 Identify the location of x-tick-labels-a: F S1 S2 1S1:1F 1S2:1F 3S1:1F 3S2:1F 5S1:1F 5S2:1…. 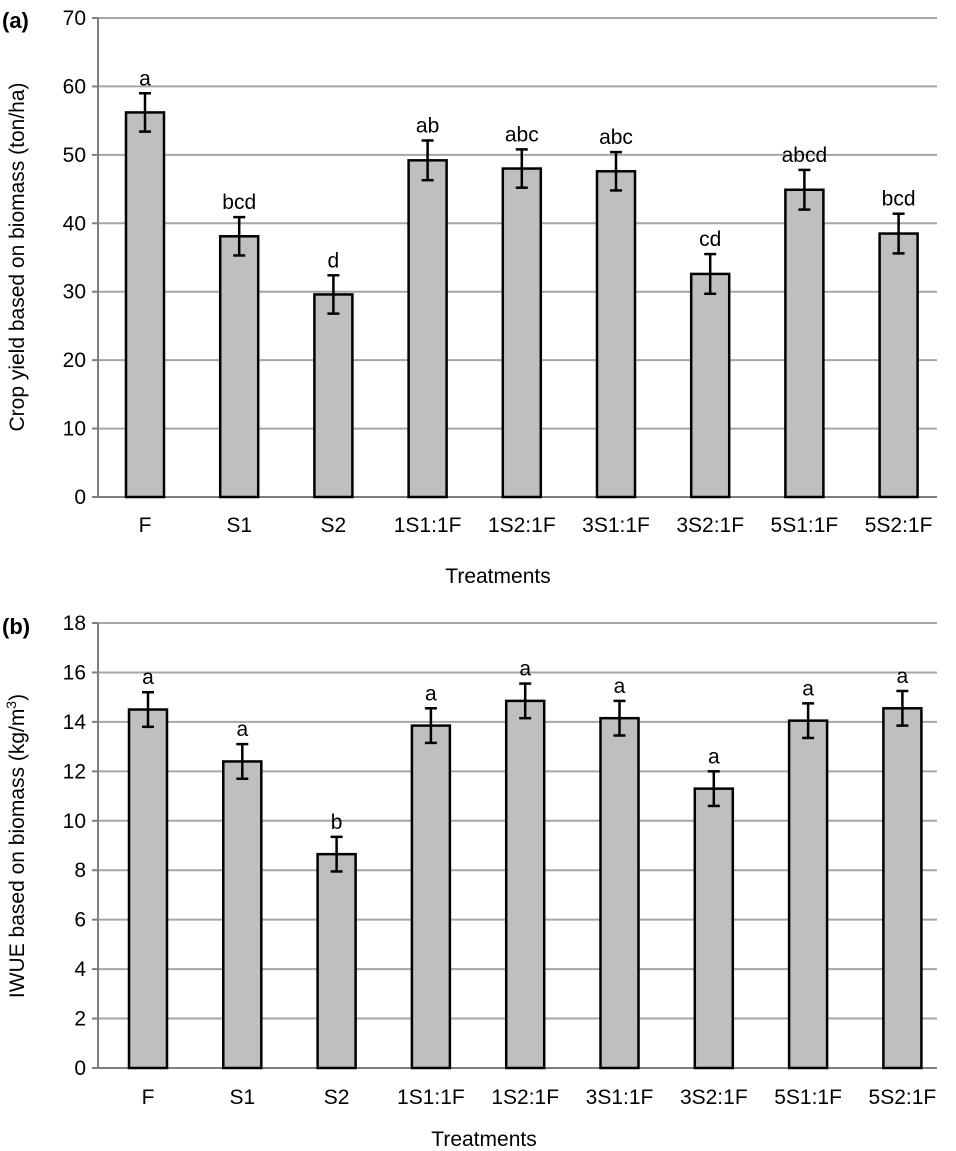
(536, 525).